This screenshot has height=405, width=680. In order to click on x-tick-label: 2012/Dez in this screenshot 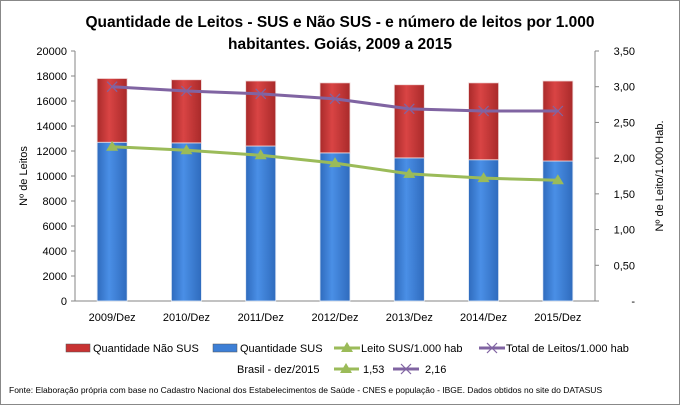, I will do `click(334, 318)`.